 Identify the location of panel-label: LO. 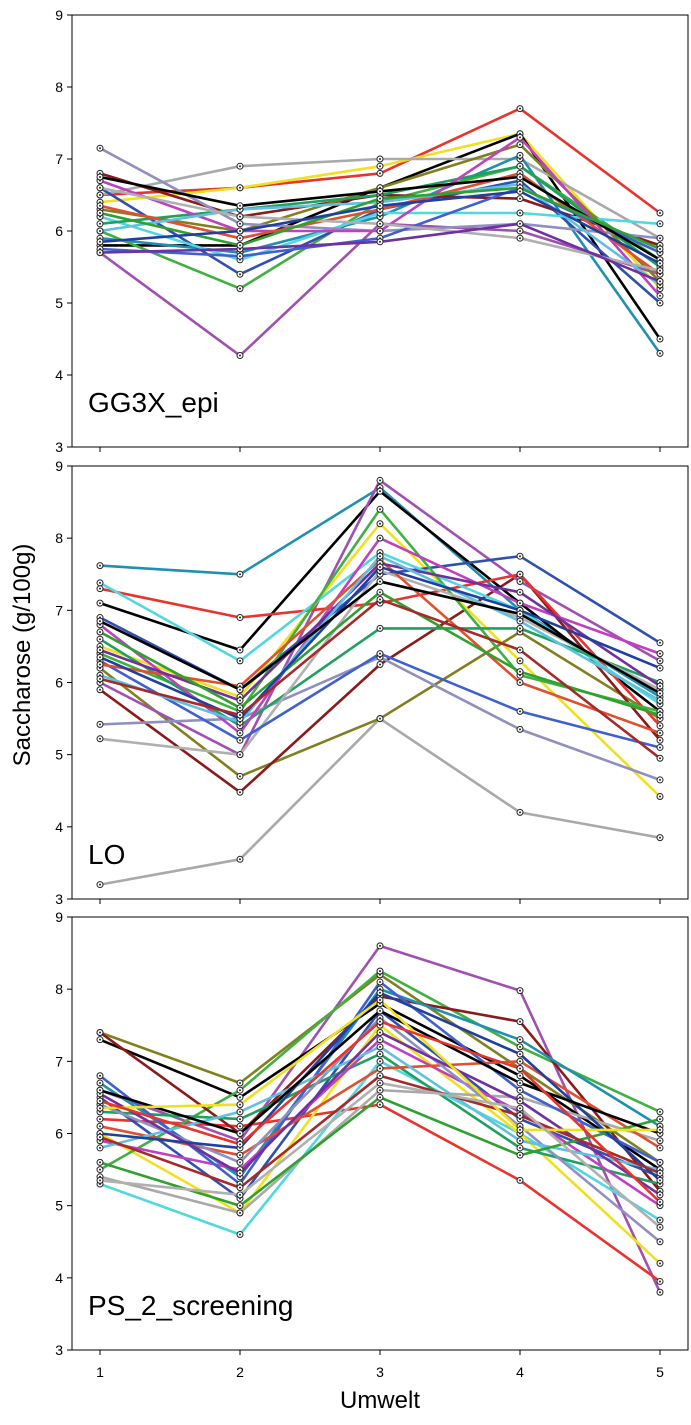
(106, 854).